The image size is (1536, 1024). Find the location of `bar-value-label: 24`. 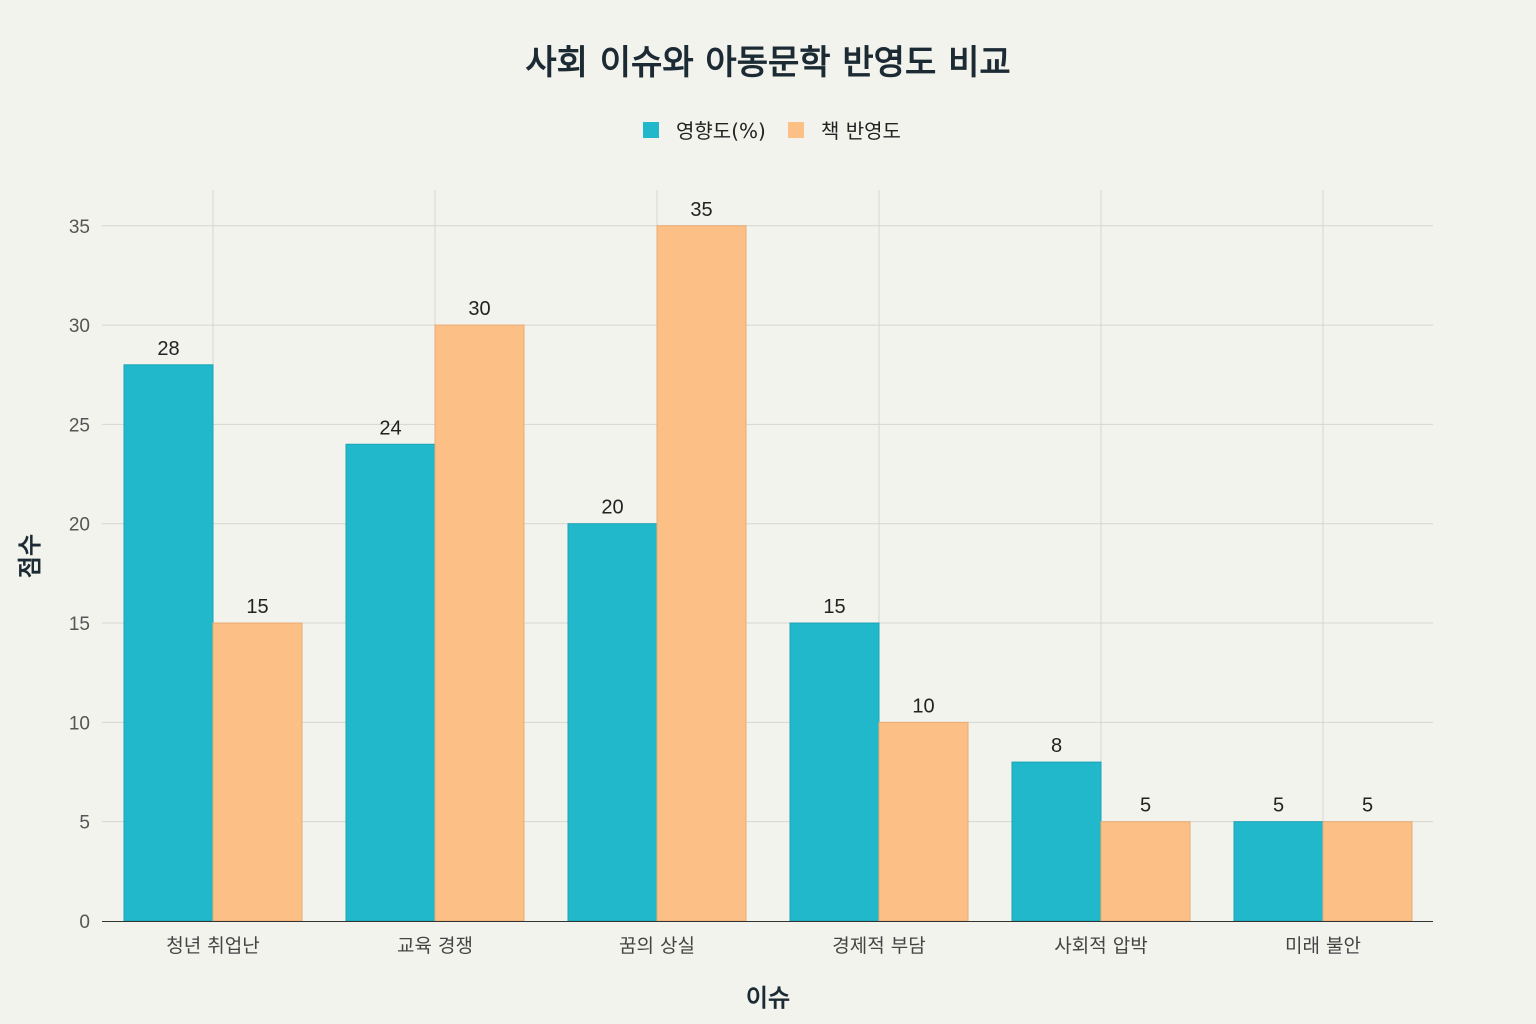

bar-value-label: 24 is located at coordinates (390, 428).